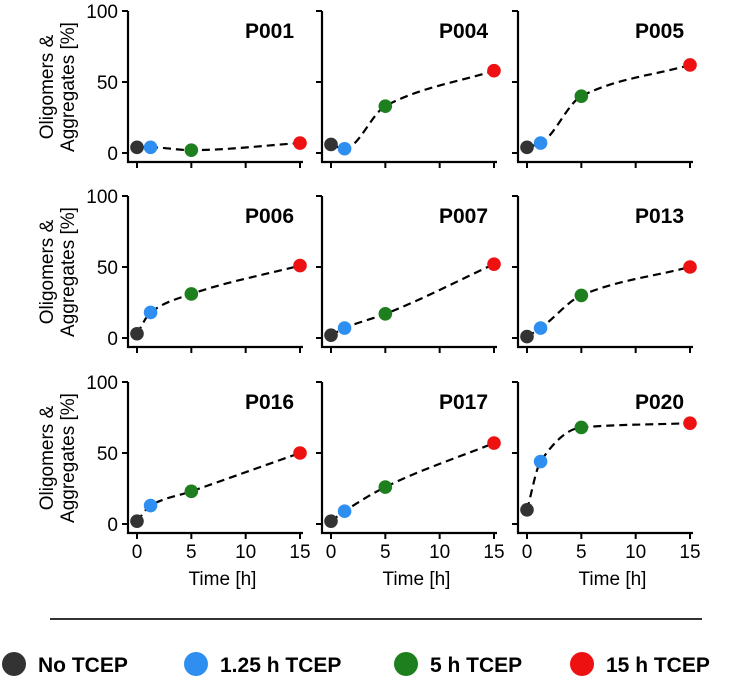 Image resolution: width=751 pixels, height=680 pixels. What do you see at coordinates (269, 402) in the screenshot?
I see `panel-title: P016` at bounding box center [269, 402].